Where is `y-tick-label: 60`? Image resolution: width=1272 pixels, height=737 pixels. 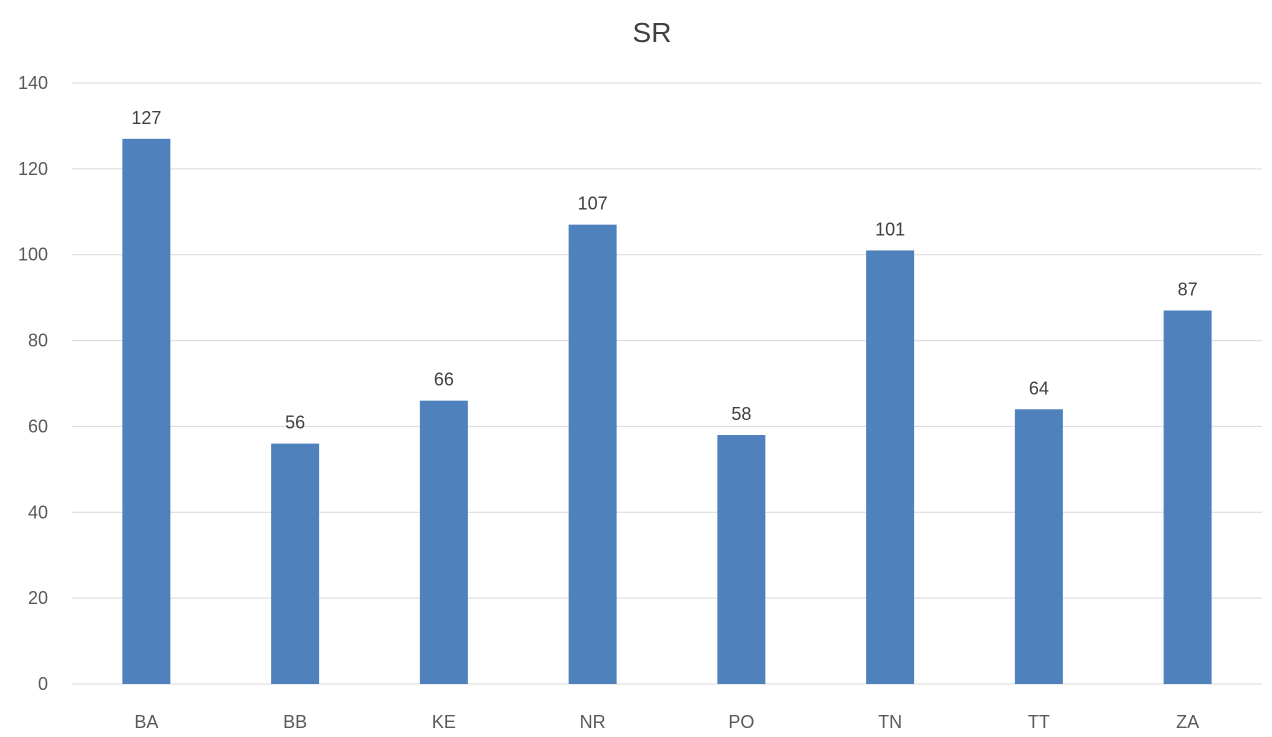
y-tick-label: 60 is located at coordinates (38, 426).